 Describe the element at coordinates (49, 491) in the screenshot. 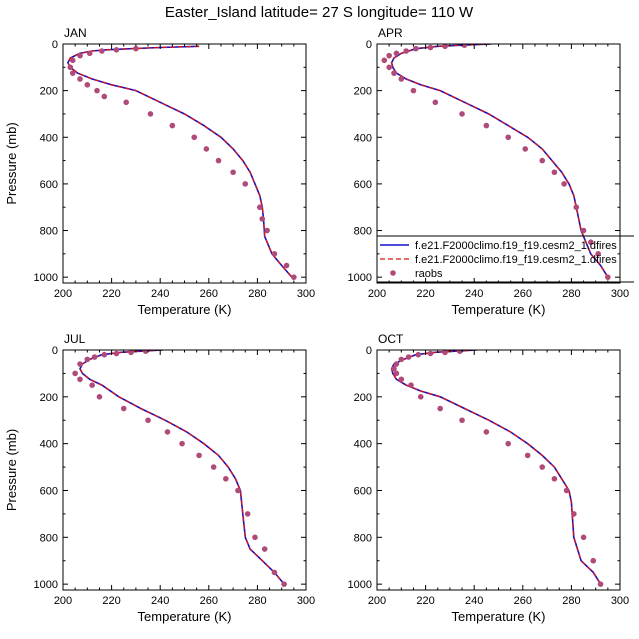

I see `y-tick-label-jul-600: 600` at that location.